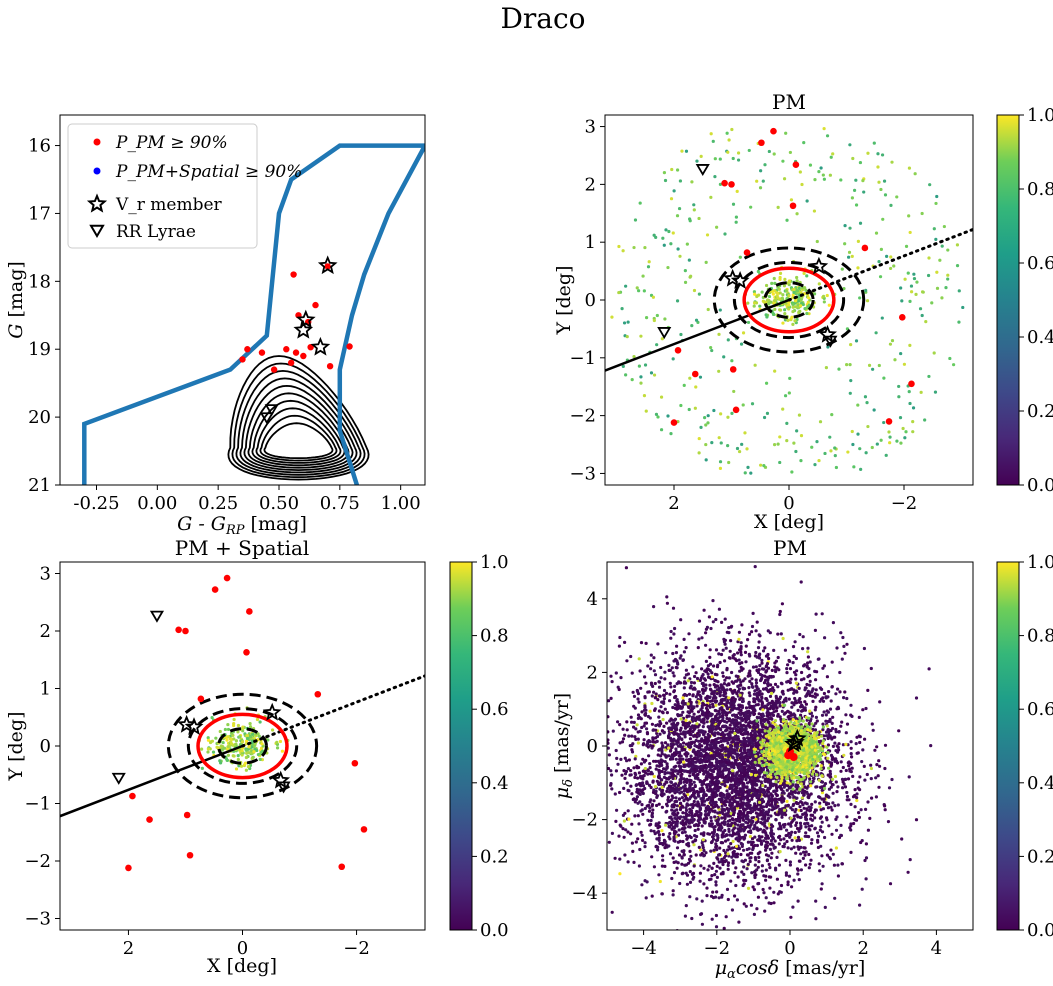 Image resolution: width=1053 pixels, height=986 pixels. I want to click on colorbar-tick-label: 0.2, so click(1040, 411).